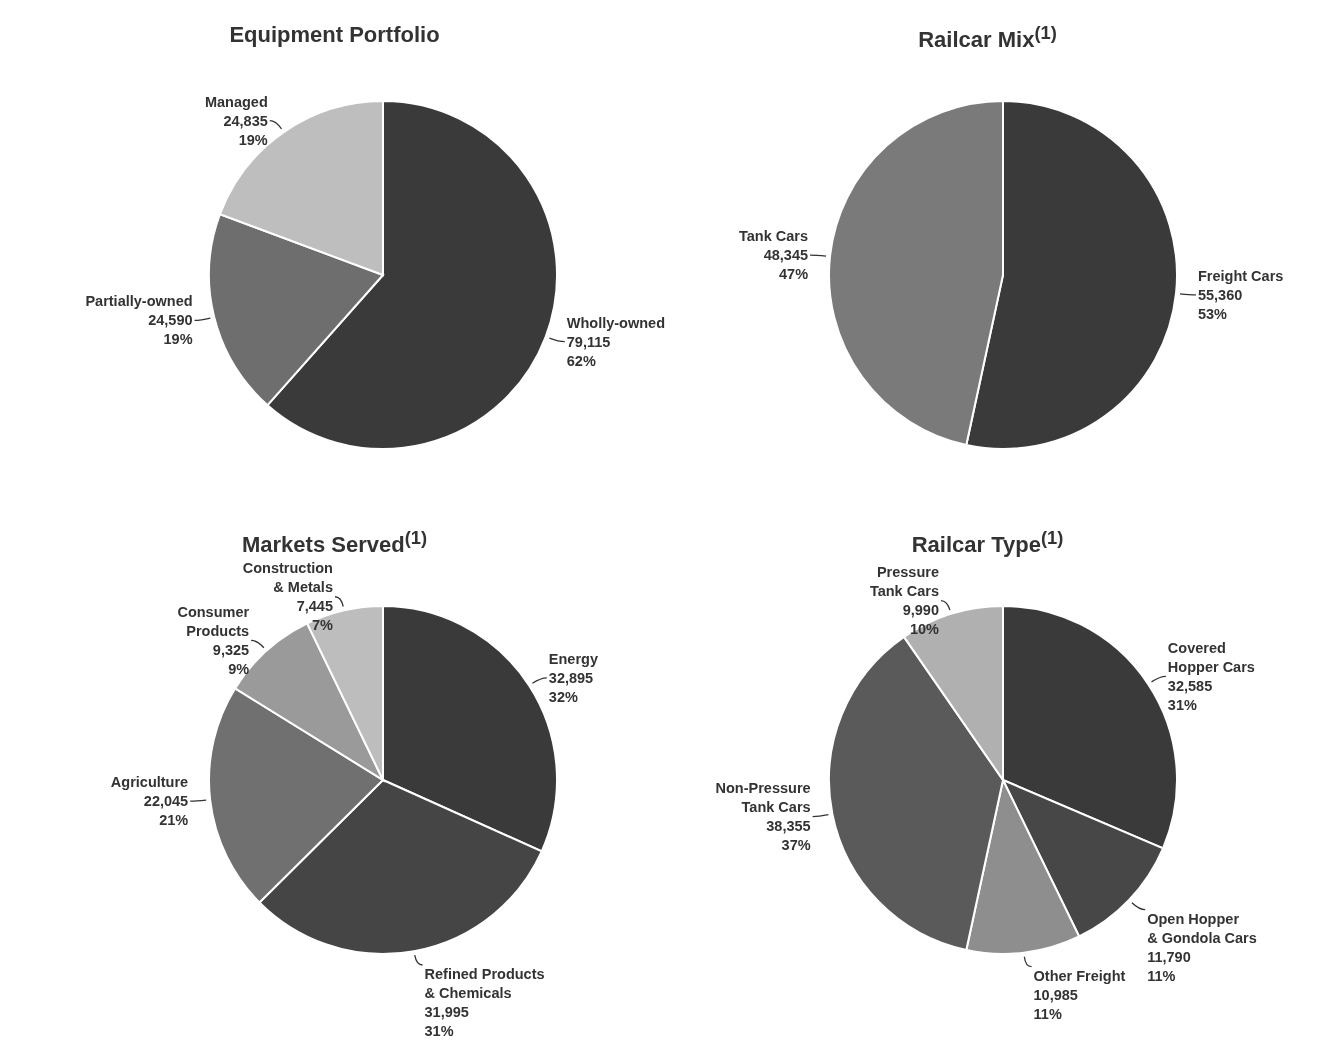  I want to click on data-label: 32,585 31%, so click(1190, 695).